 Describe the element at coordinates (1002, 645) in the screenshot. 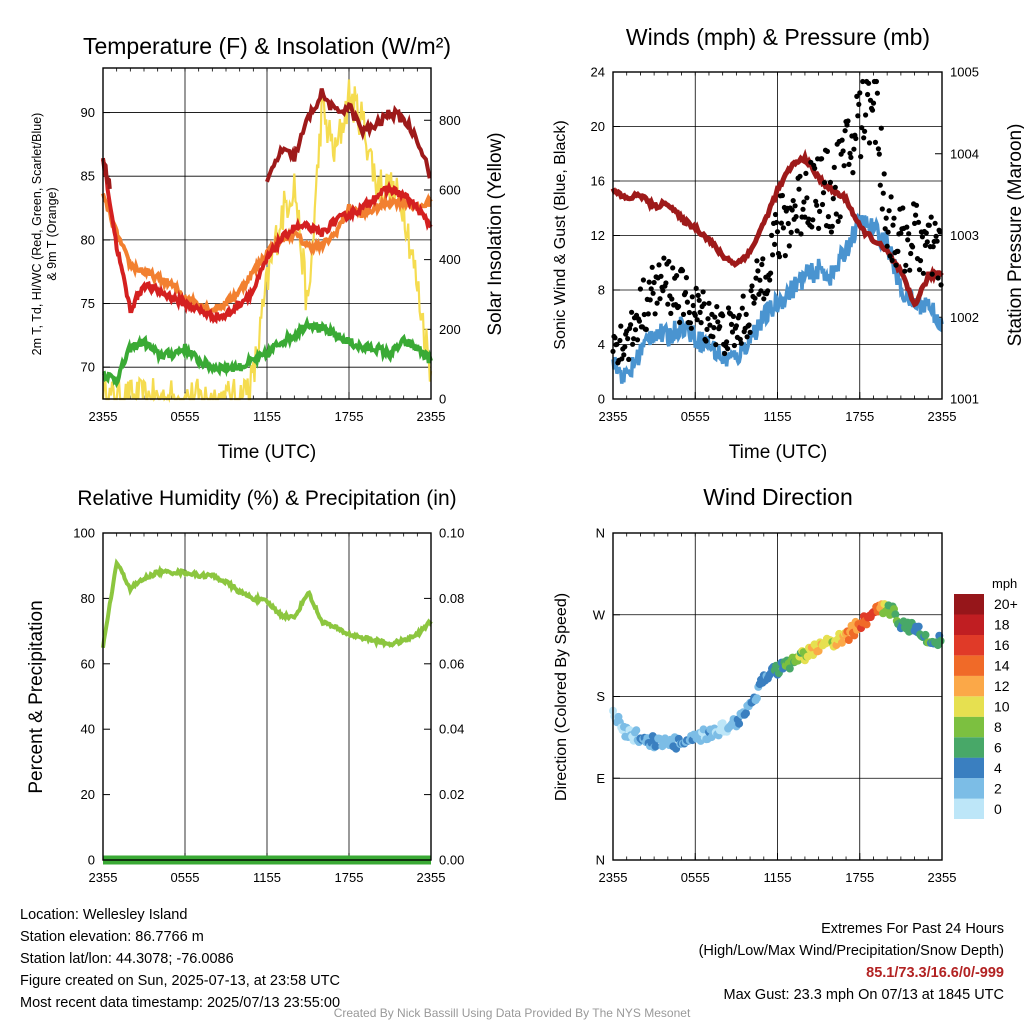

I see `colorbar-label: 16` at that location.